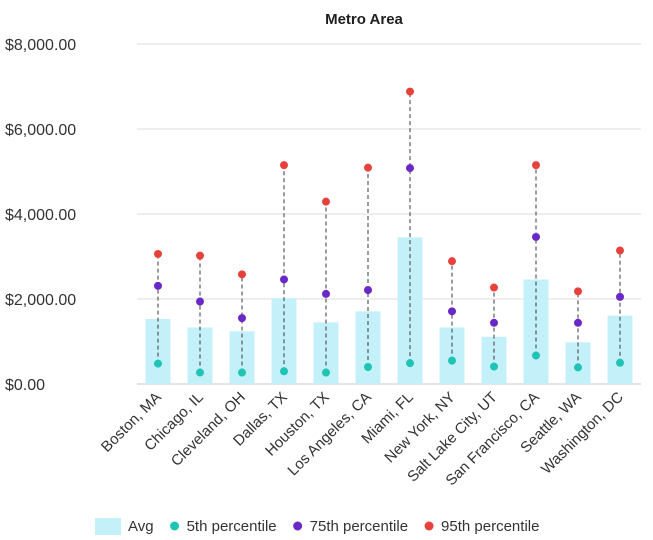 The width and height of the screenshot is (653, 540). I want to click on y-tick-label: $0.00, so click(25, 385).